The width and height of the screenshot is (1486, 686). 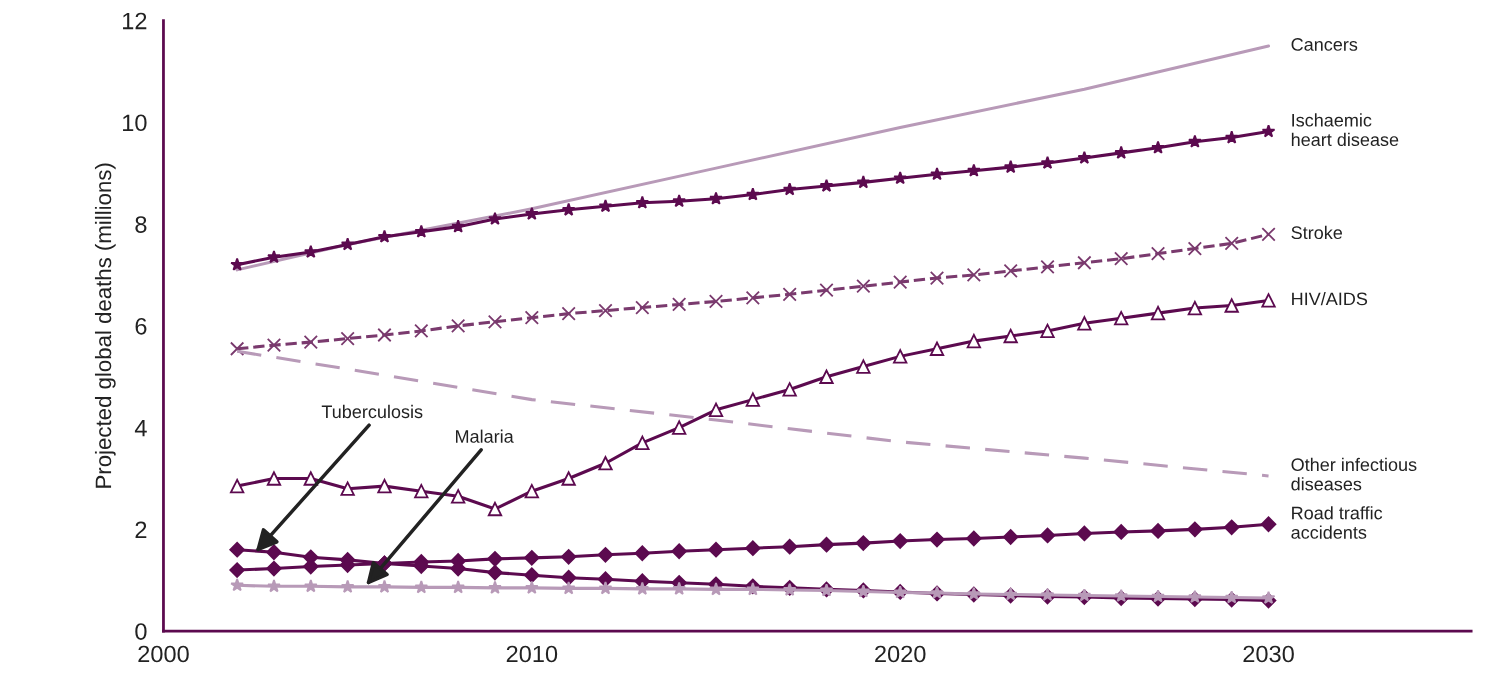 I want to click on annotation: Tuberculosis, so click(x=372, y=411).